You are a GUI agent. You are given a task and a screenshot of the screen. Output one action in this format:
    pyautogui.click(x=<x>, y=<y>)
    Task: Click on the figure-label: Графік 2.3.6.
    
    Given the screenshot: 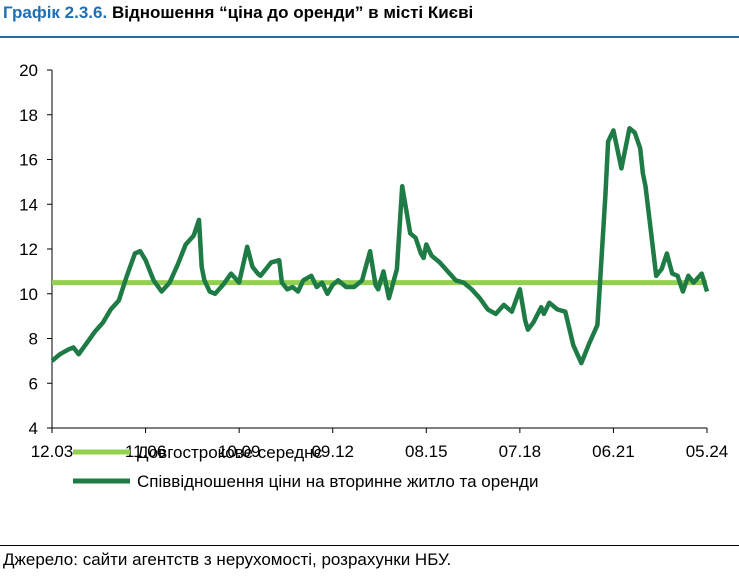 What is the action you would take?
    pyautogui.click(x=55, y=12)
    